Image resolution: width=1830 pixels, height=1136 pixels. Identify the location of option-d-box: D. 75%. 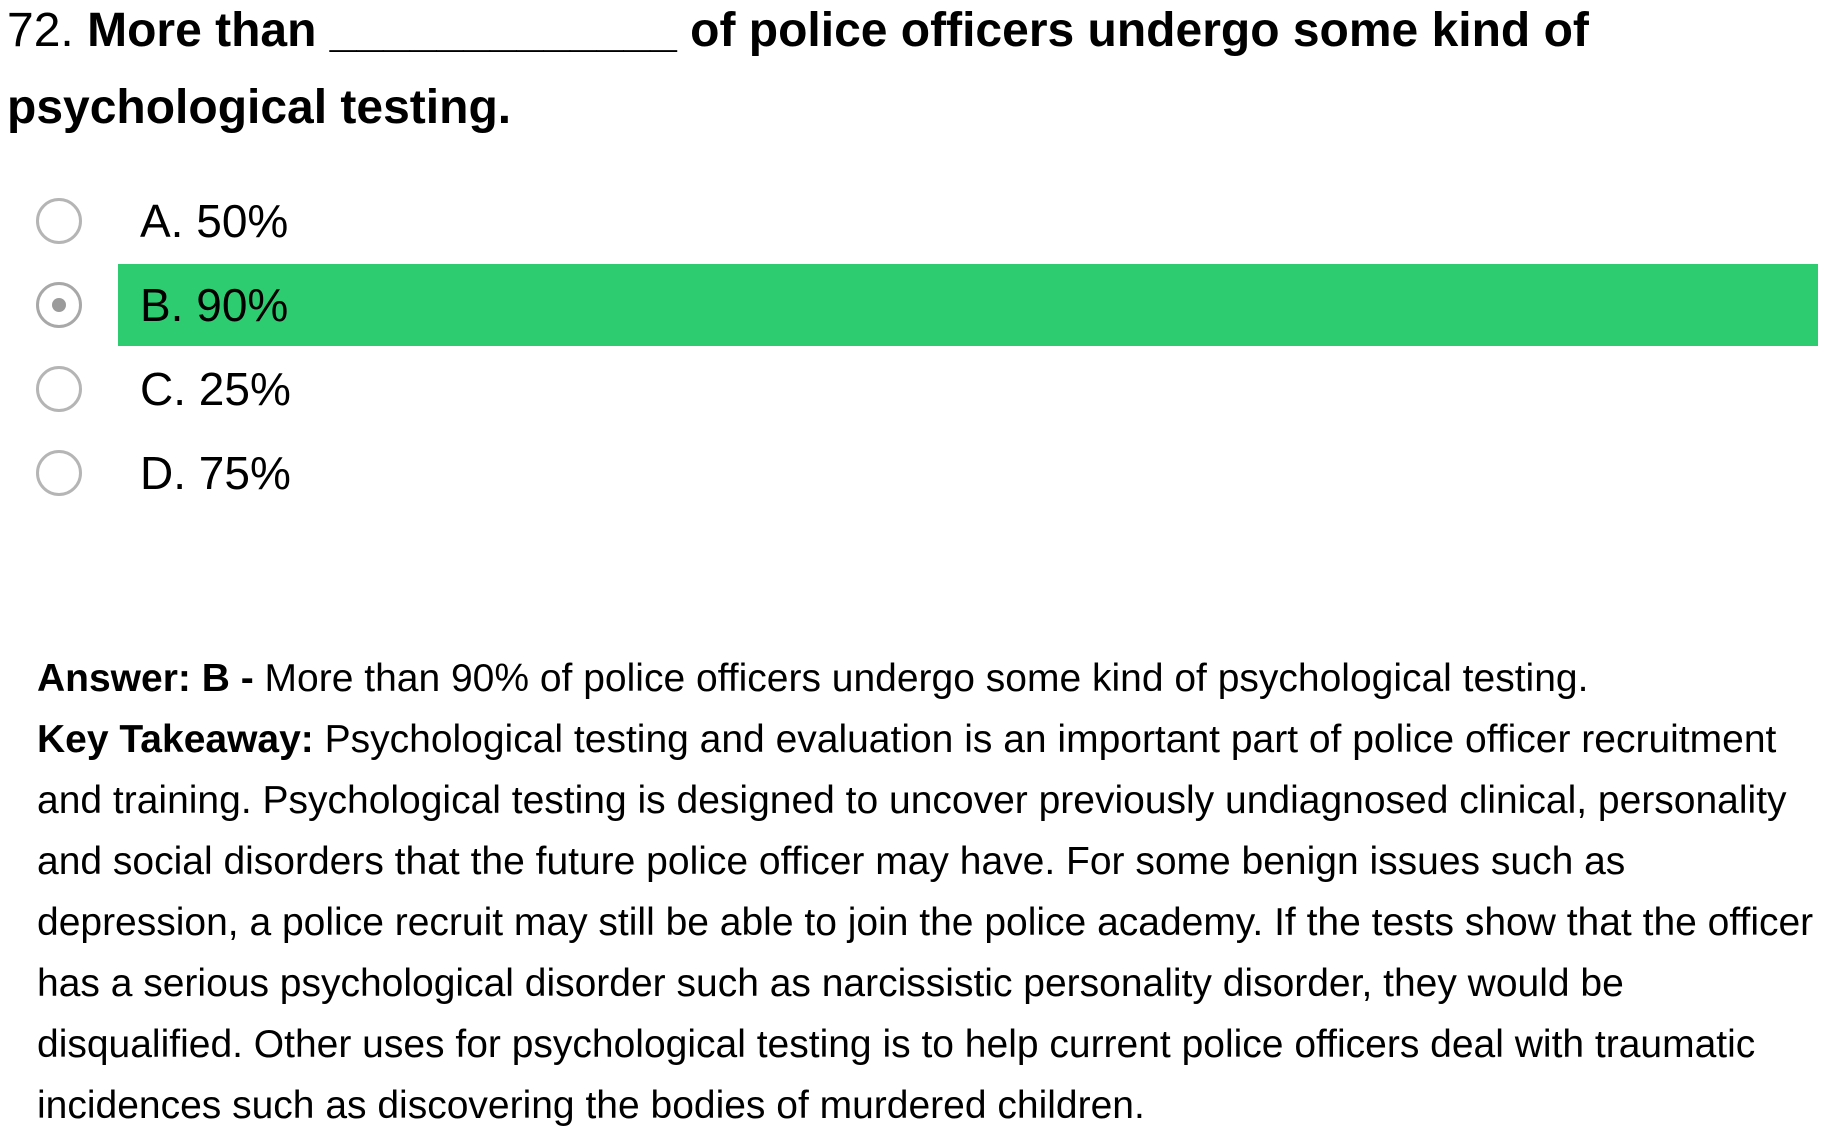
(968, 473).